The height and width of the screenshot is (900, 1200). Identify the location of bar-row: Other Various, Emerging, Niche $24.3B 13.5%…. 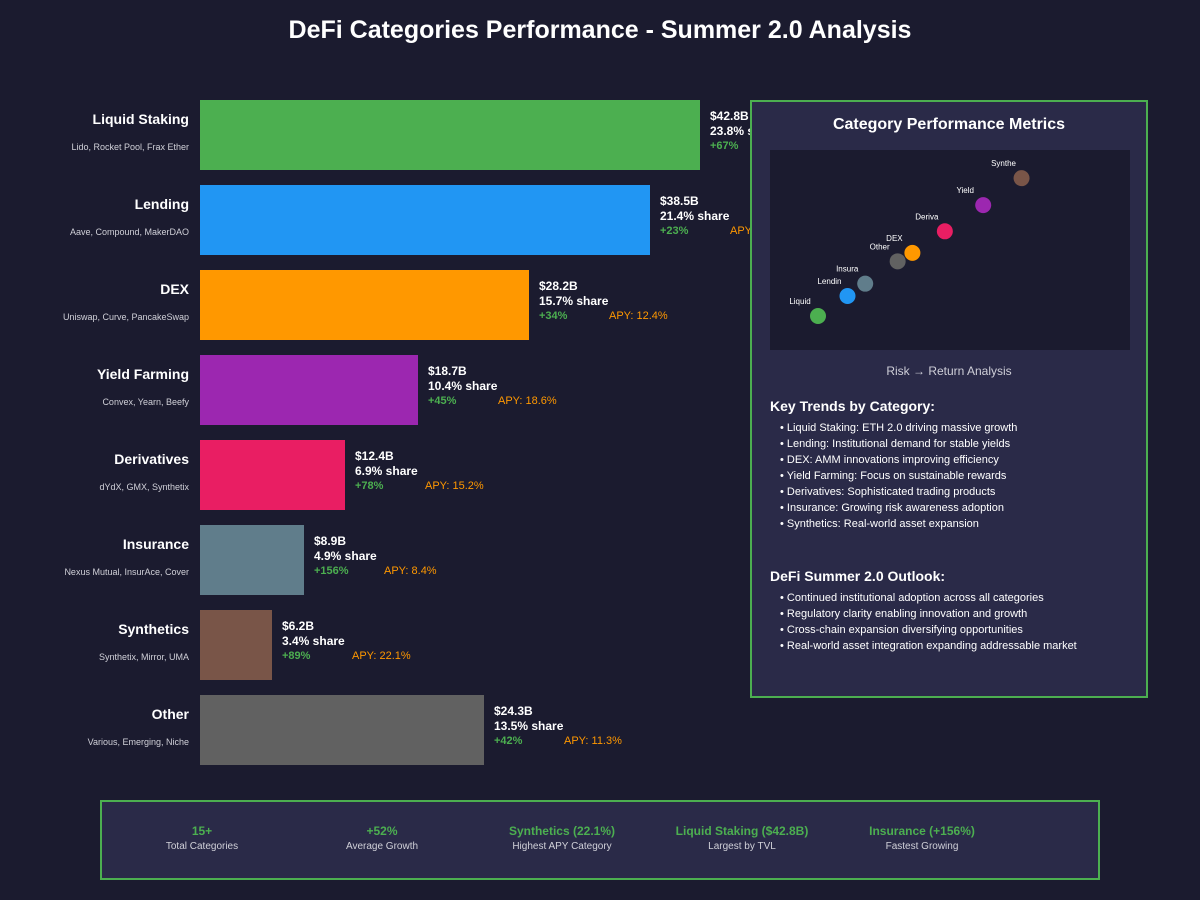
(380, 730).